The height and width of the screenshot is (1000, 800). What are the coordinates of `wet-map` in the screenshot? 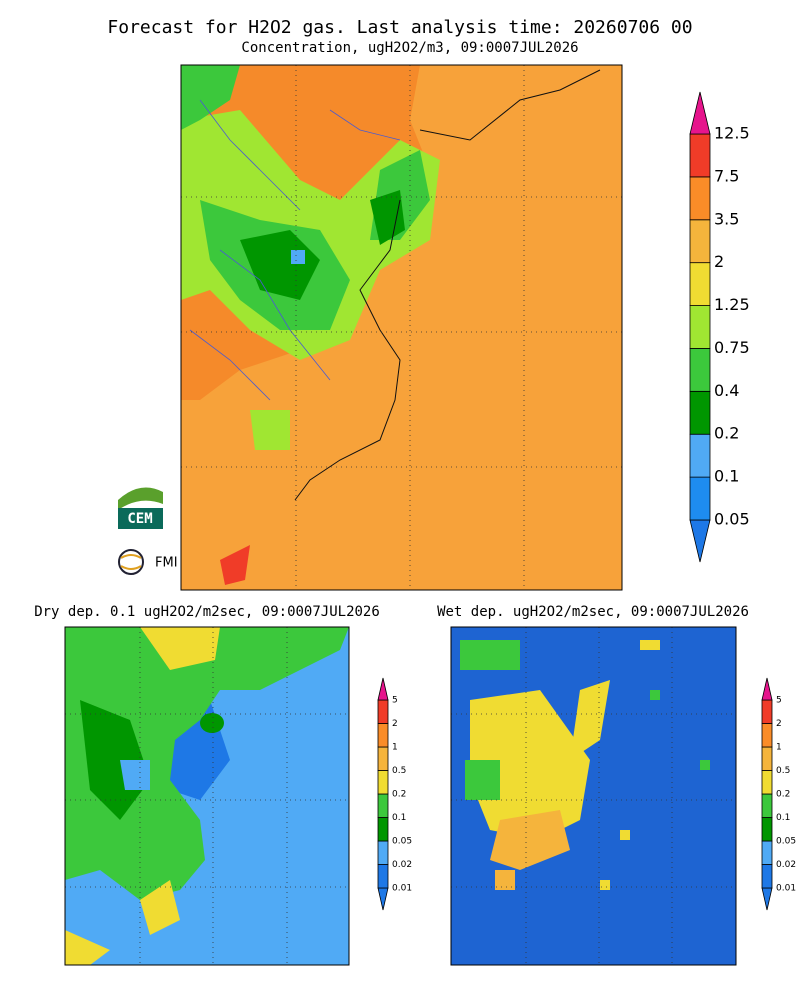 It's located at (593, 796).